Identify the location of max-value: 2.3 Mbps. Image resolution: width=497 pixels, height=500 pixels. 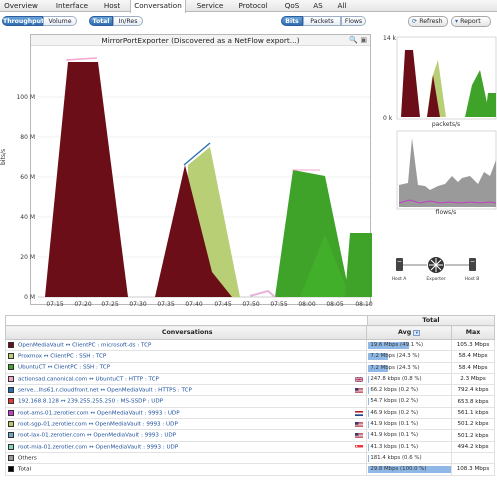
(473, 379).